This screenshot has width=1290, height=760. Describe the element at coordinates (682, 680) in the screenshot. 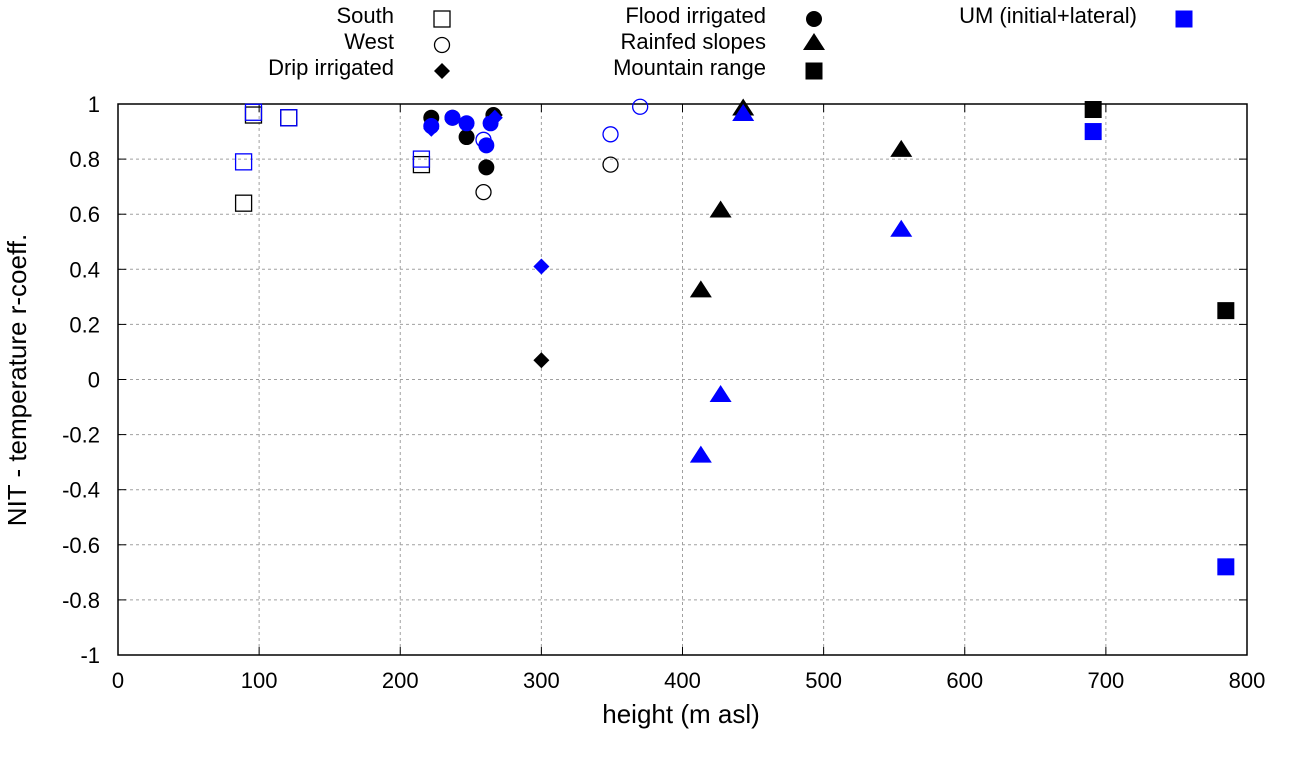

I see `x-tick-label: 400` at that location.